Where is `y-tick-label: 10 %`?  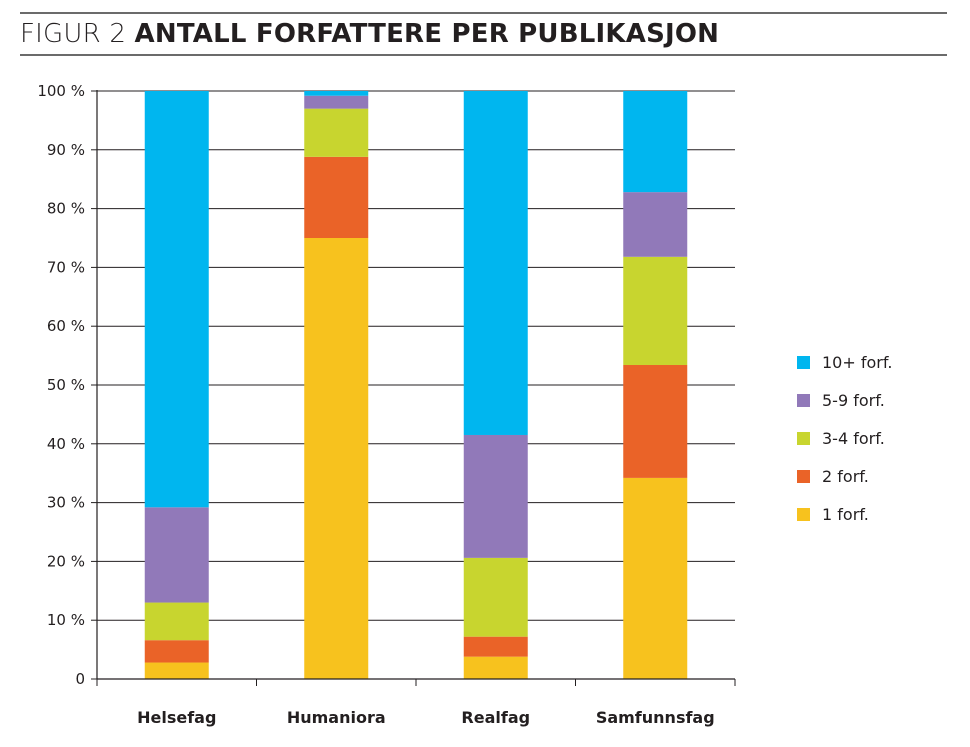 y-tick-label: 10 % is located at coordinates (66, 620).